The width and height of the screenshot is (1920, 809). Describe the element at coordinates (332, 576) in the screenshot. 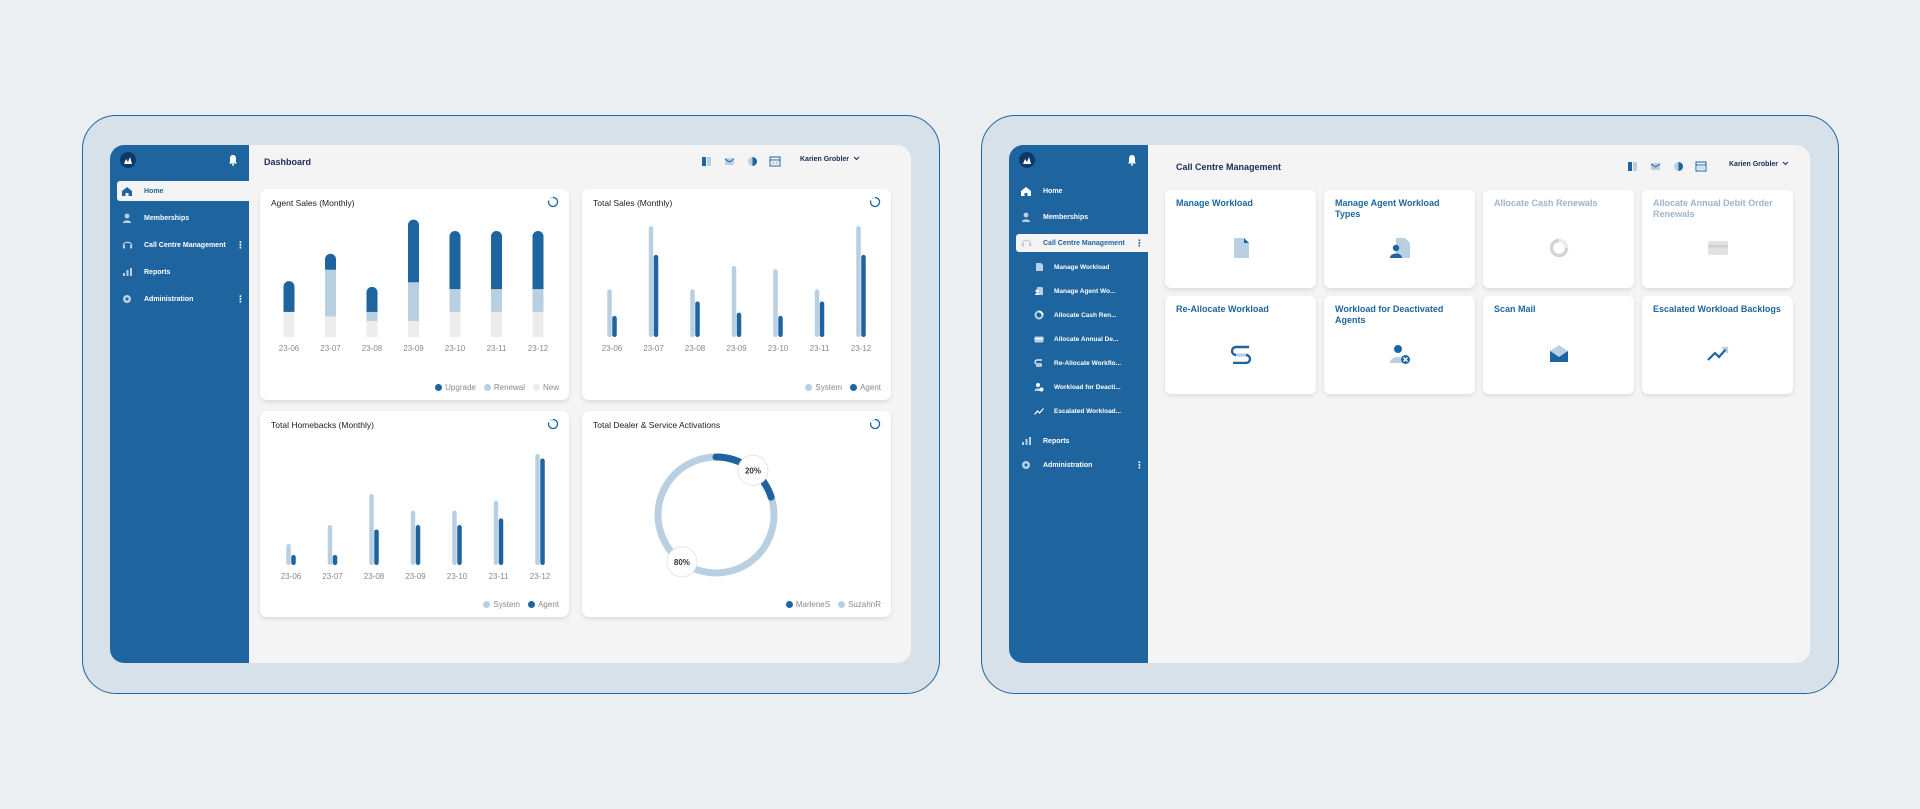

I see `tick-label: 23-07` at that location.